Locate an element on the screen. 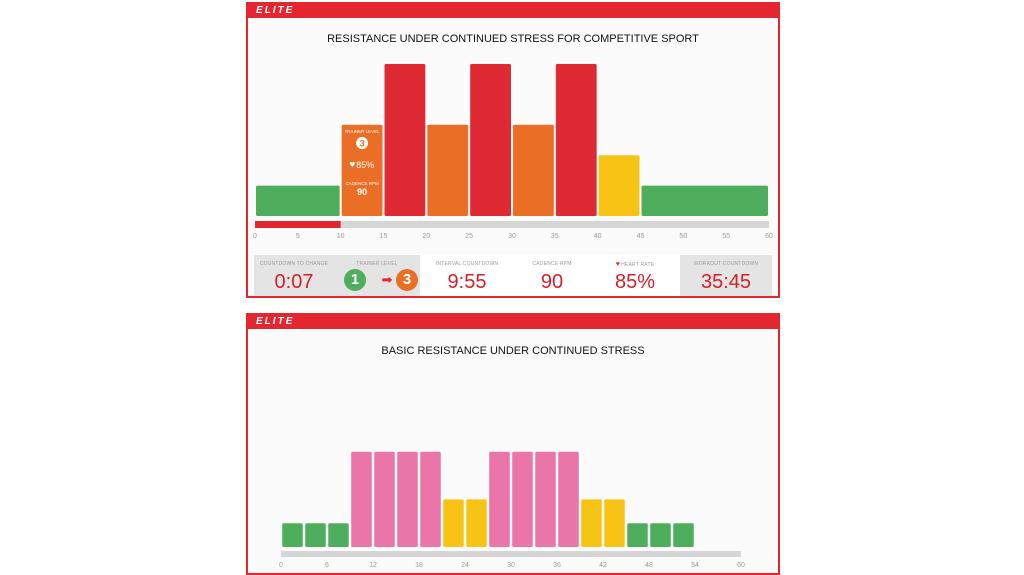  x-tick-label: 48 is located at coordinates (649, 565).